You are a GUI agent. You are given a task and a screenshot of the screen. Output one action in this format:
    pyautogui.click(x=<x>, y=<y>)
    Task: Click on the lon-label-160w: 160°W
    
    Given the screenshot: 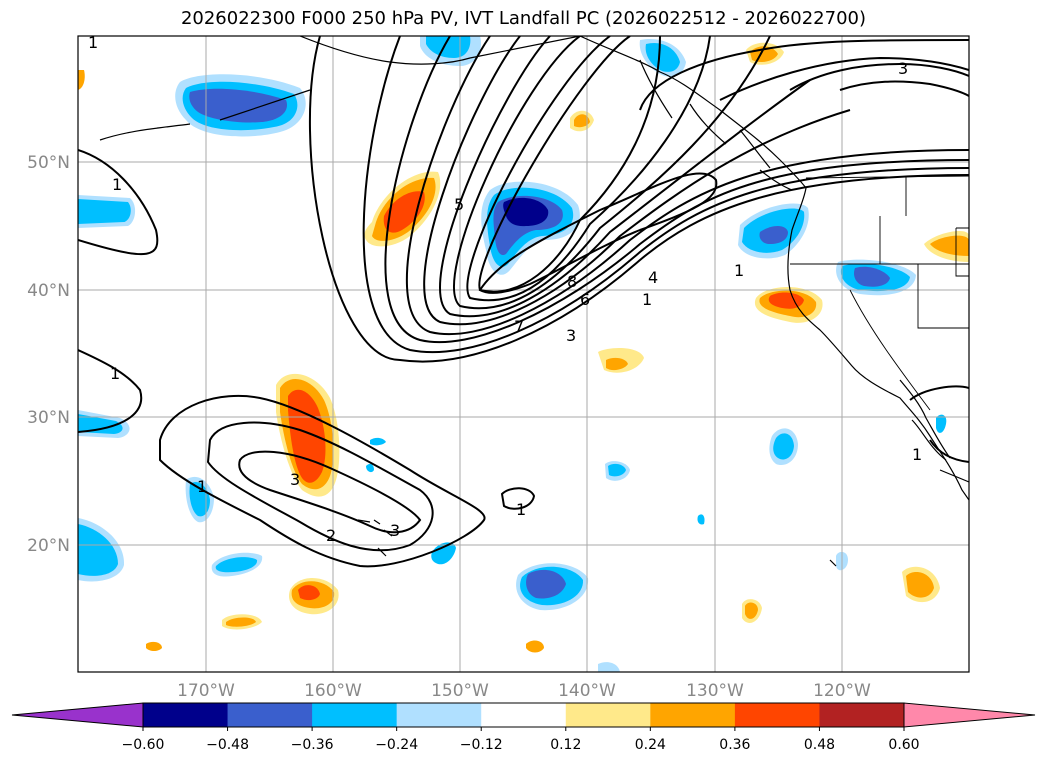 What is the action you would take?
    pyautogui.click(x=333, y=691)
    